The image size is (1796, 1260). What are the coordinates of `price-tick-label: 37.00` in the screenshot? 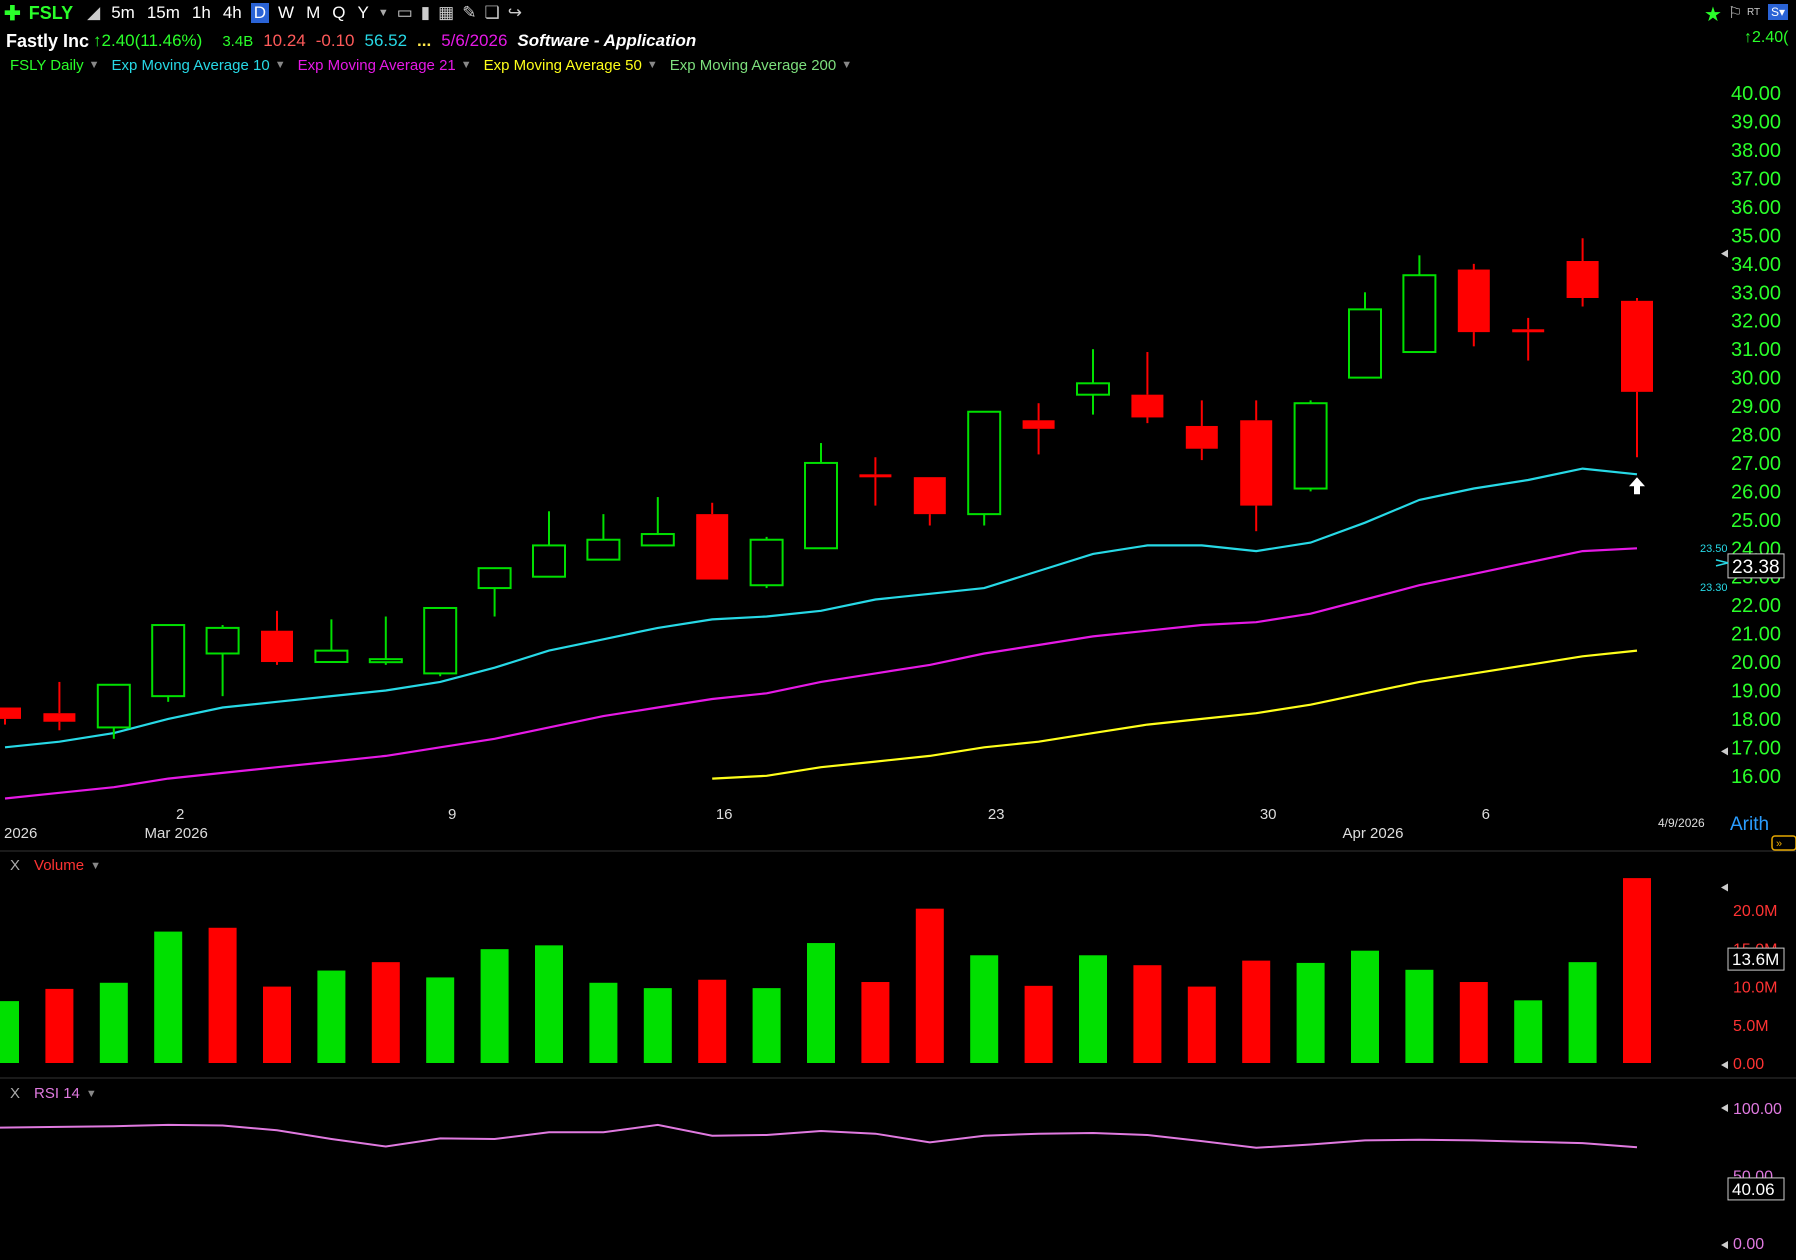 It's located at (1756, 180).